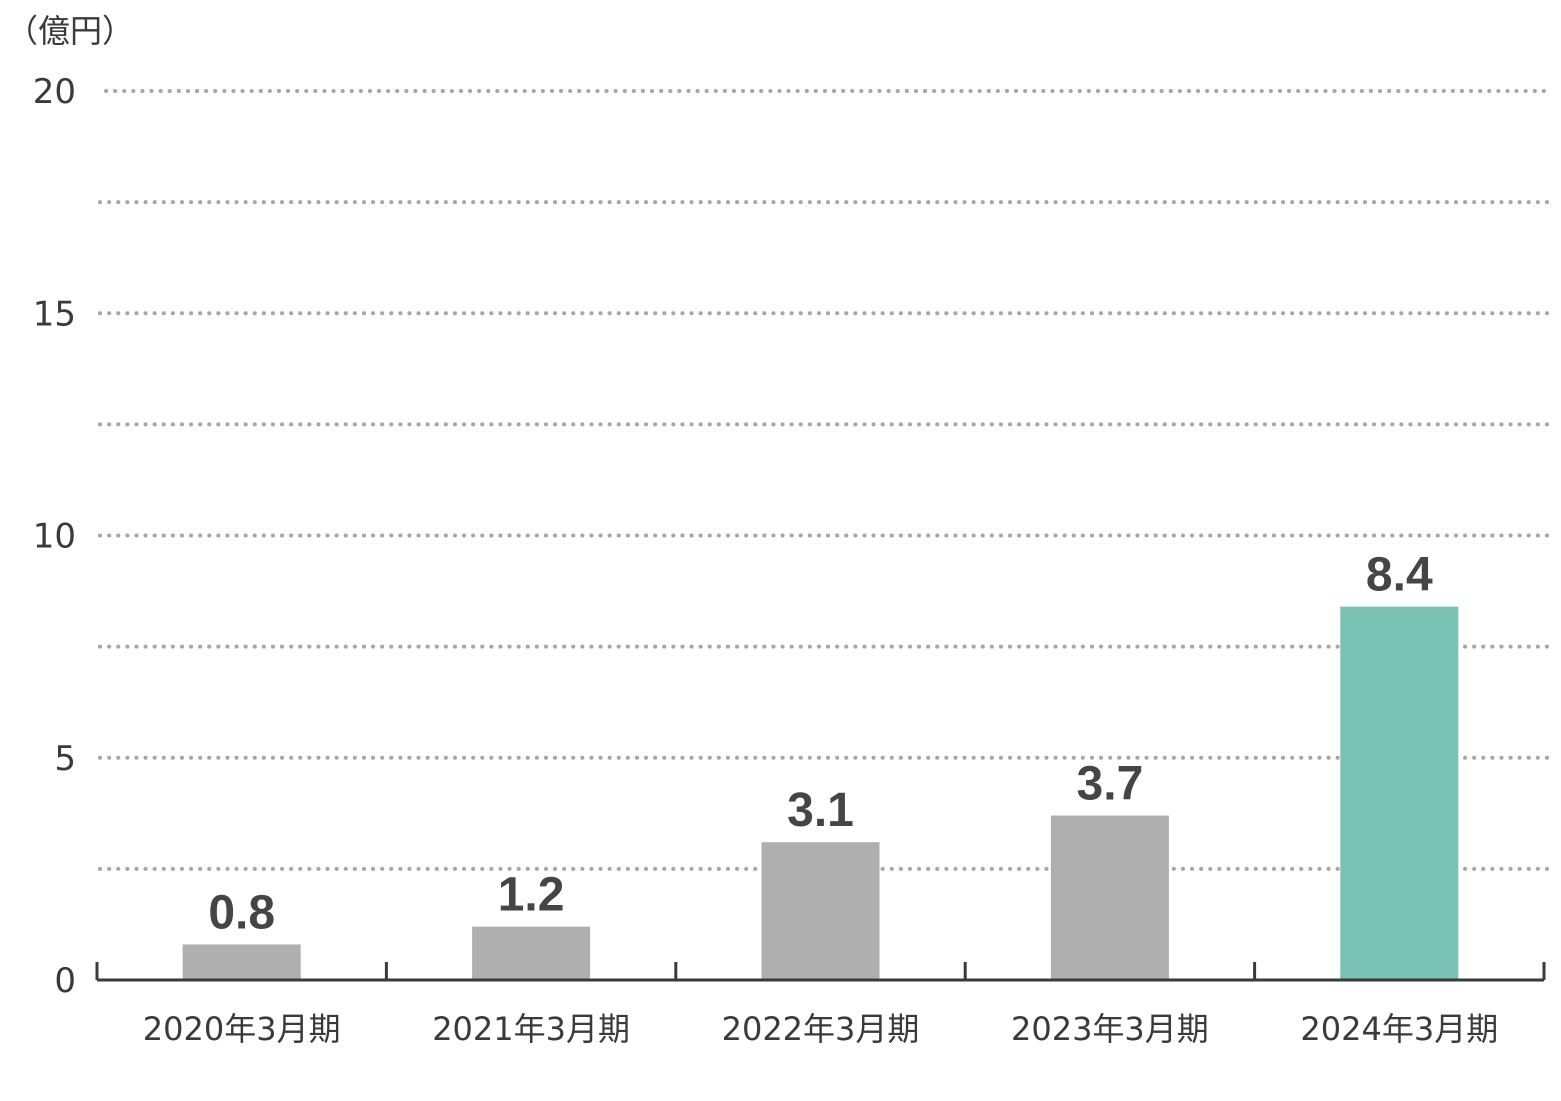 The height and width of the screenshot is (1101, 1561). Describe the element at coordinates (1399, 575) in the screenshot. I see `data-label-5: 8.4` at that location.